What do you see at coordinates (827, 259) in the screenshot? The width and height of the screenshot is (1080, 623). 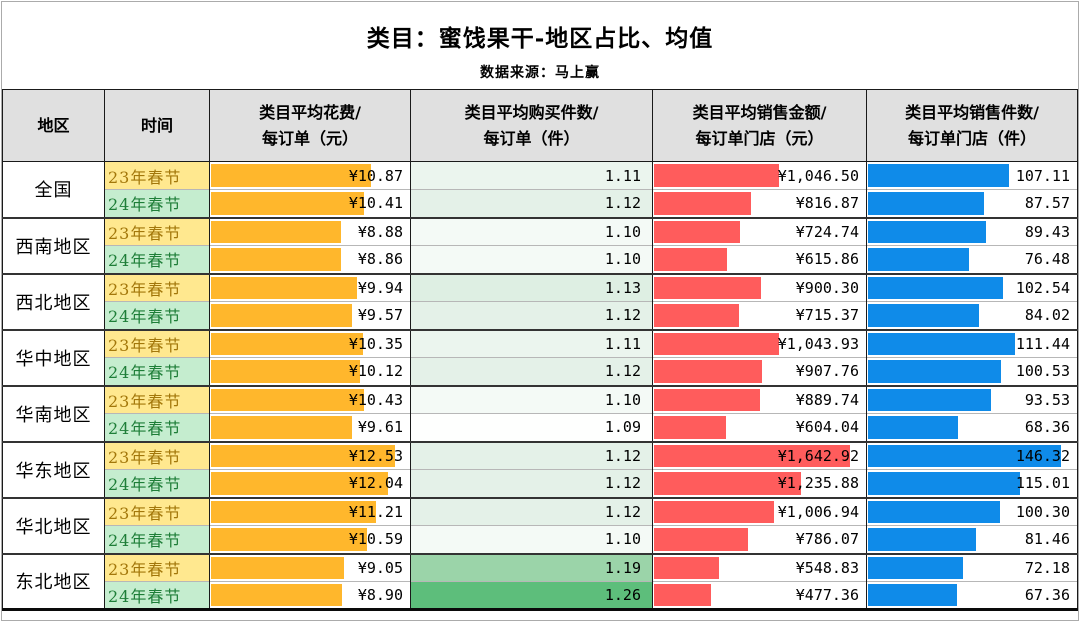 I see `avg-amount-cell-value: ¥615.86` at bounding box center [827, 259].